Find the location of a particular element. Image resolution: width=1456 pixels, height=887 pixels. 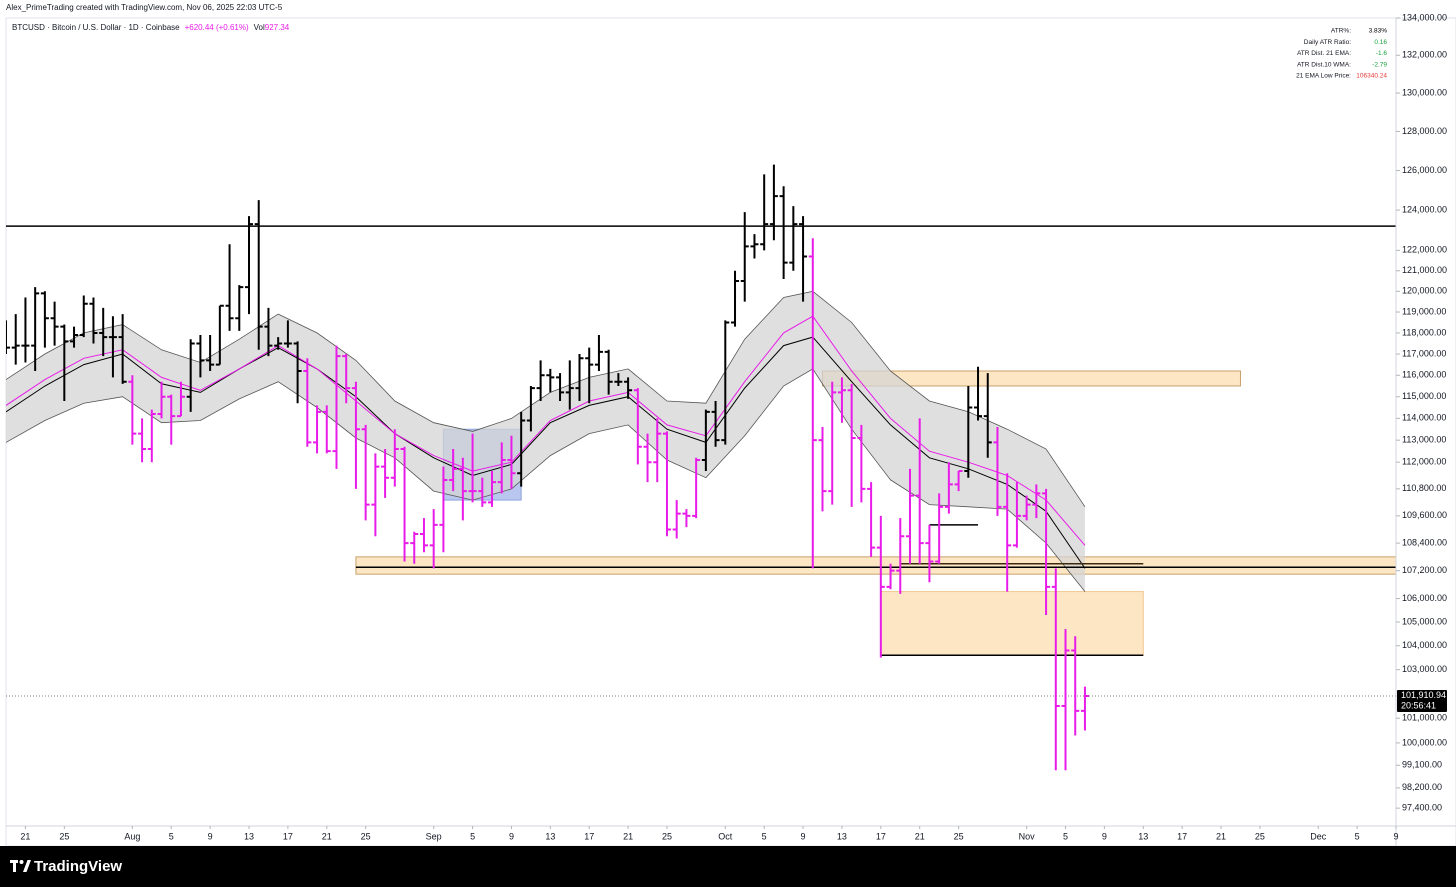

y-tick-label: 108,400.00 is located at coordinates (1424, 542).